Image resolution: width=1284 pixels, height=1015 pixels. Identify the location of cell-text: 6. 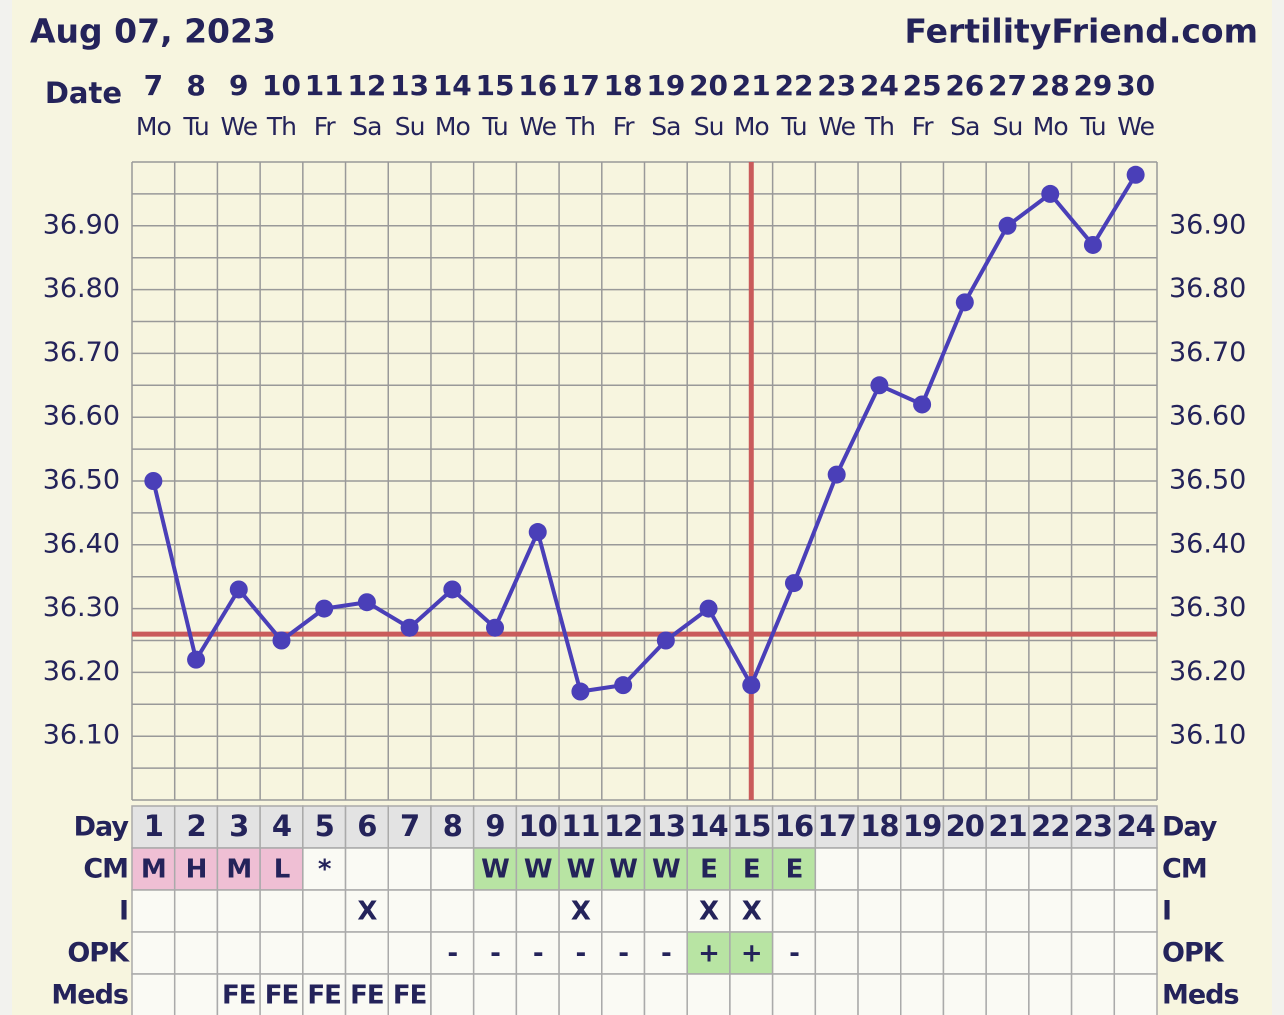
(366, 826).